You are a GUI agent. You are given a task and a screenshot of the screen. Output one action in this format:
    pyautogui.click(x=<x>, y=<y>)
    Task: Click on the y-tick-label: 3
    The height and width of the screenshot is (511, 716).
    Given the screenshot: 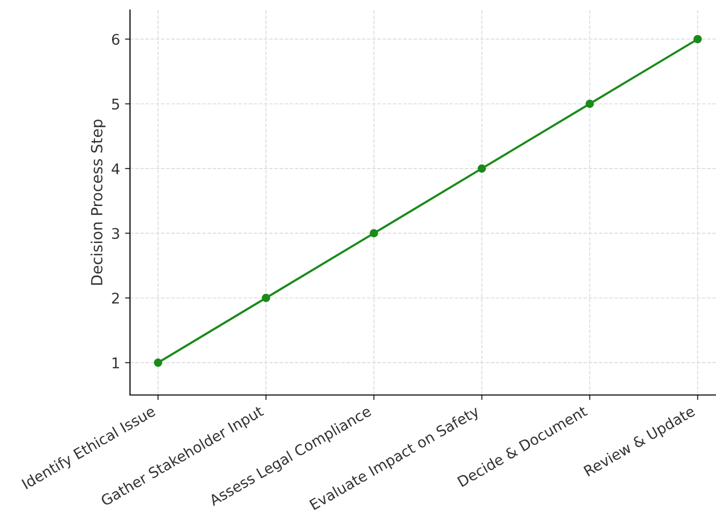 What is the action you would take?
    pyautogui.click(x=116, y=233)
    